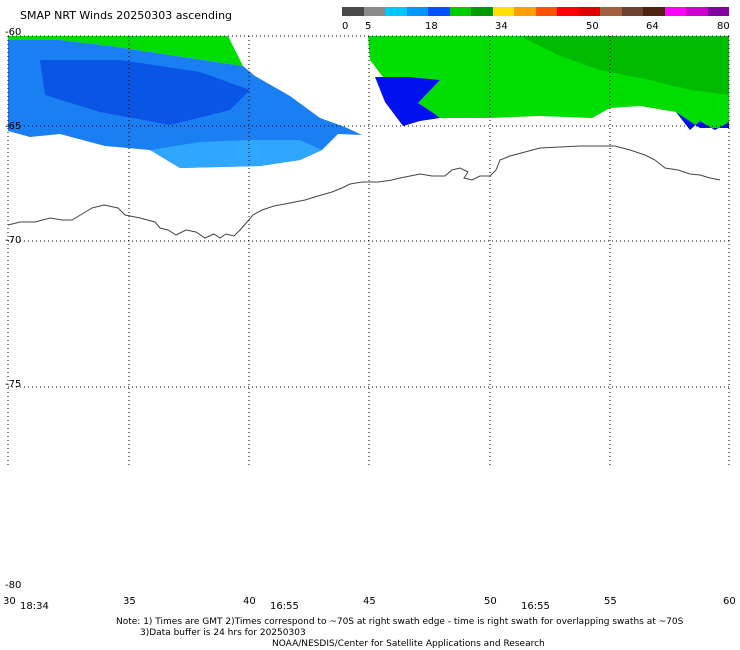 The height and width of the screenshot is (650, 740). I want to click on colorbar-label: 18, so click(431, 26).